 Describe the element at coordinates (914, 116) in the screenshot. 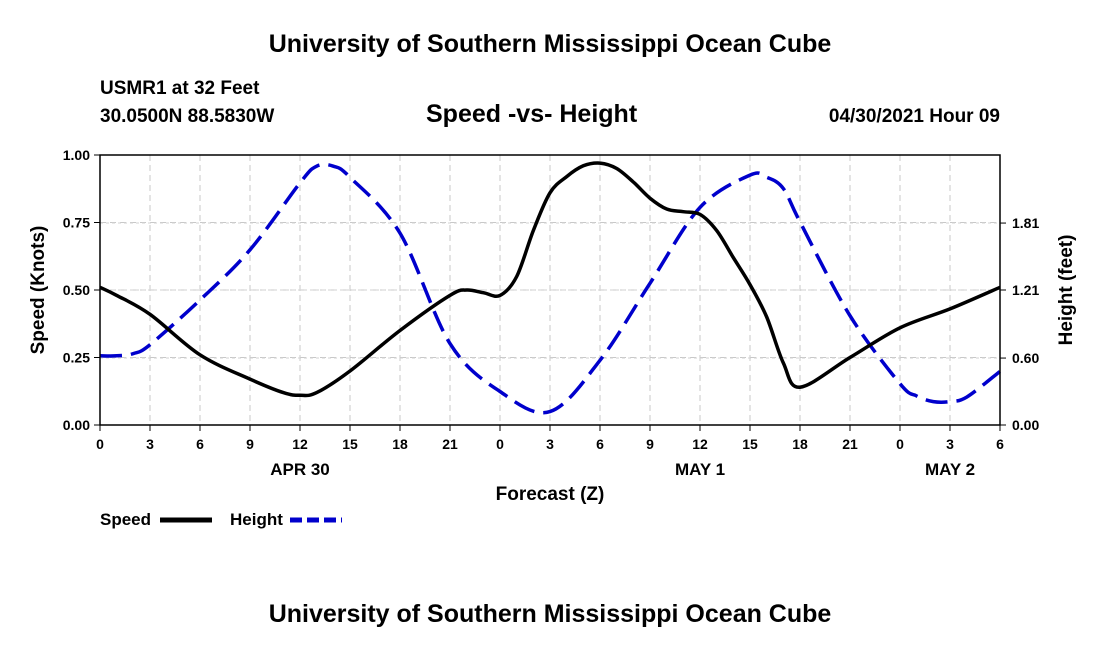

I see `datetime-label: 04/30/2021 Hour 09` at that location.